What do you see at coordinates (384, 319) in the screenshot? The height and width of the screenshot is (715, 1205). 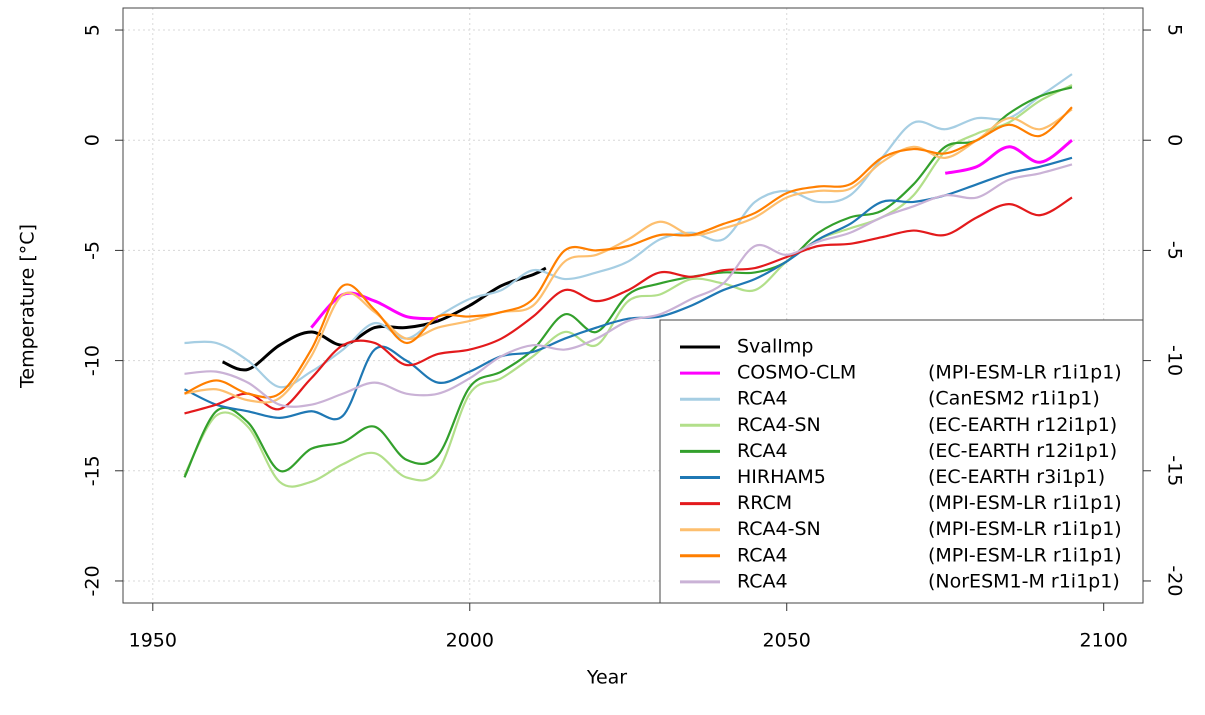 I see `series-line` at bounding box center [384, 319].